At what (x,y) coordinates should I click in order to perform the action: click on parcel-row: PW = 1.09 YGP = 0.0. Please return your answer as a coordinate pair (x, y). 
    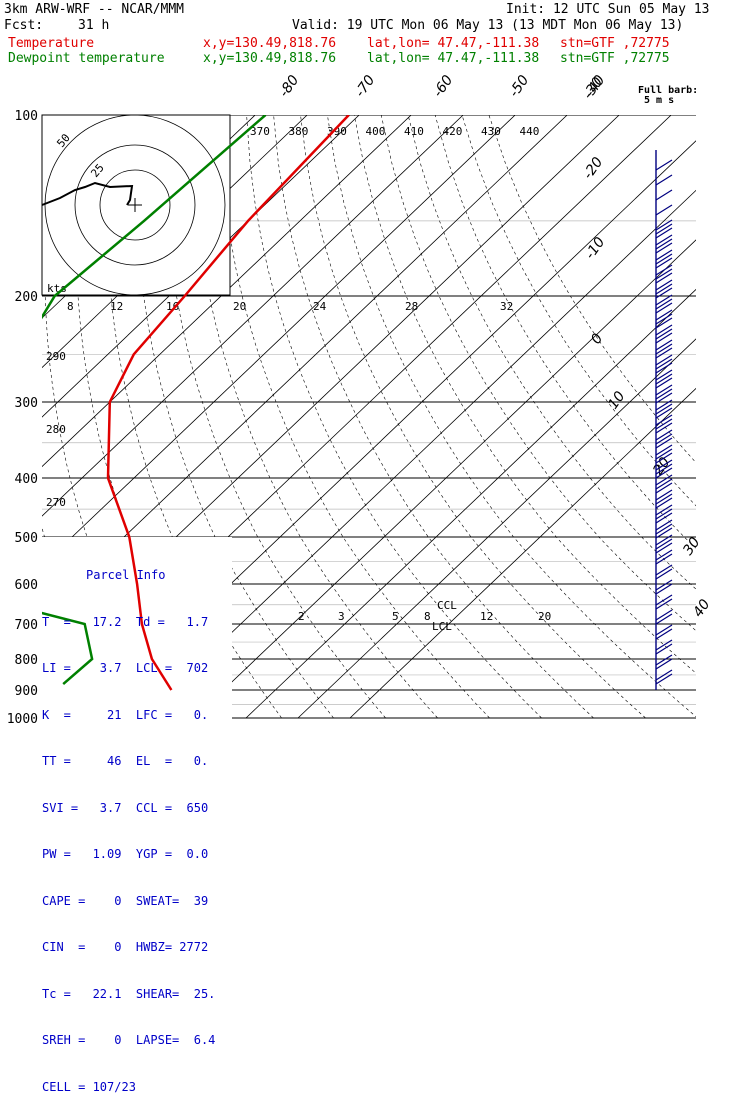
    Looking at the image, I should click on (125, 854).